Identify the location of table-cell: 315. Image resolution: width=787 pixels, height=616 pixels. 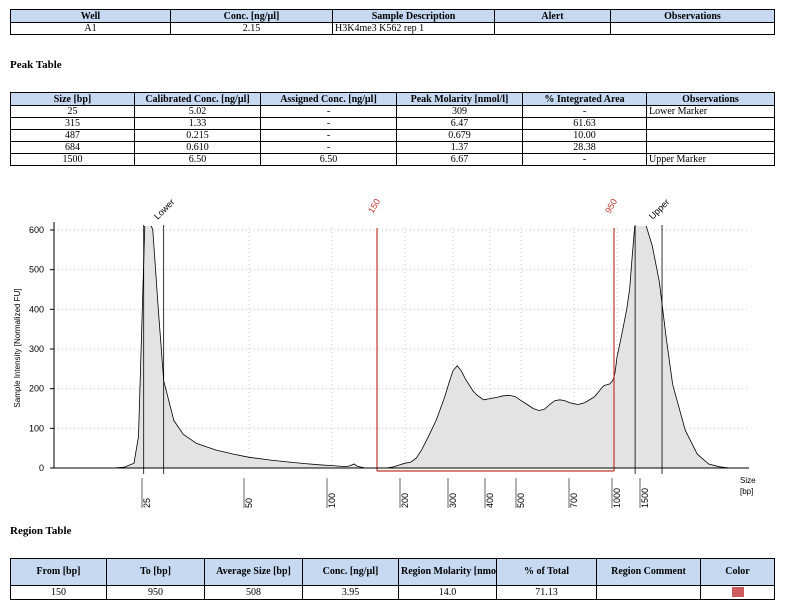
(72, 123).